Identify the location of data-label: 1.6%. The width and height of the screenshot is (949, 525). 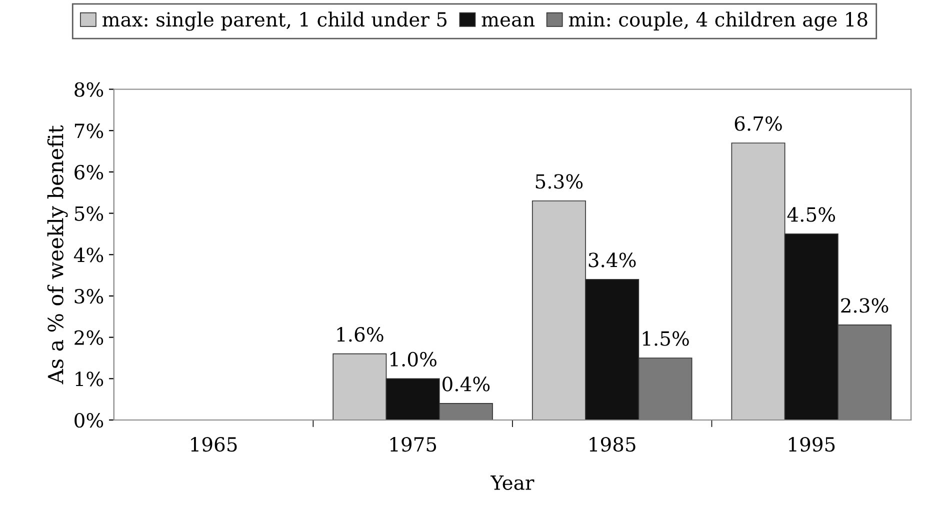
(360, 334).